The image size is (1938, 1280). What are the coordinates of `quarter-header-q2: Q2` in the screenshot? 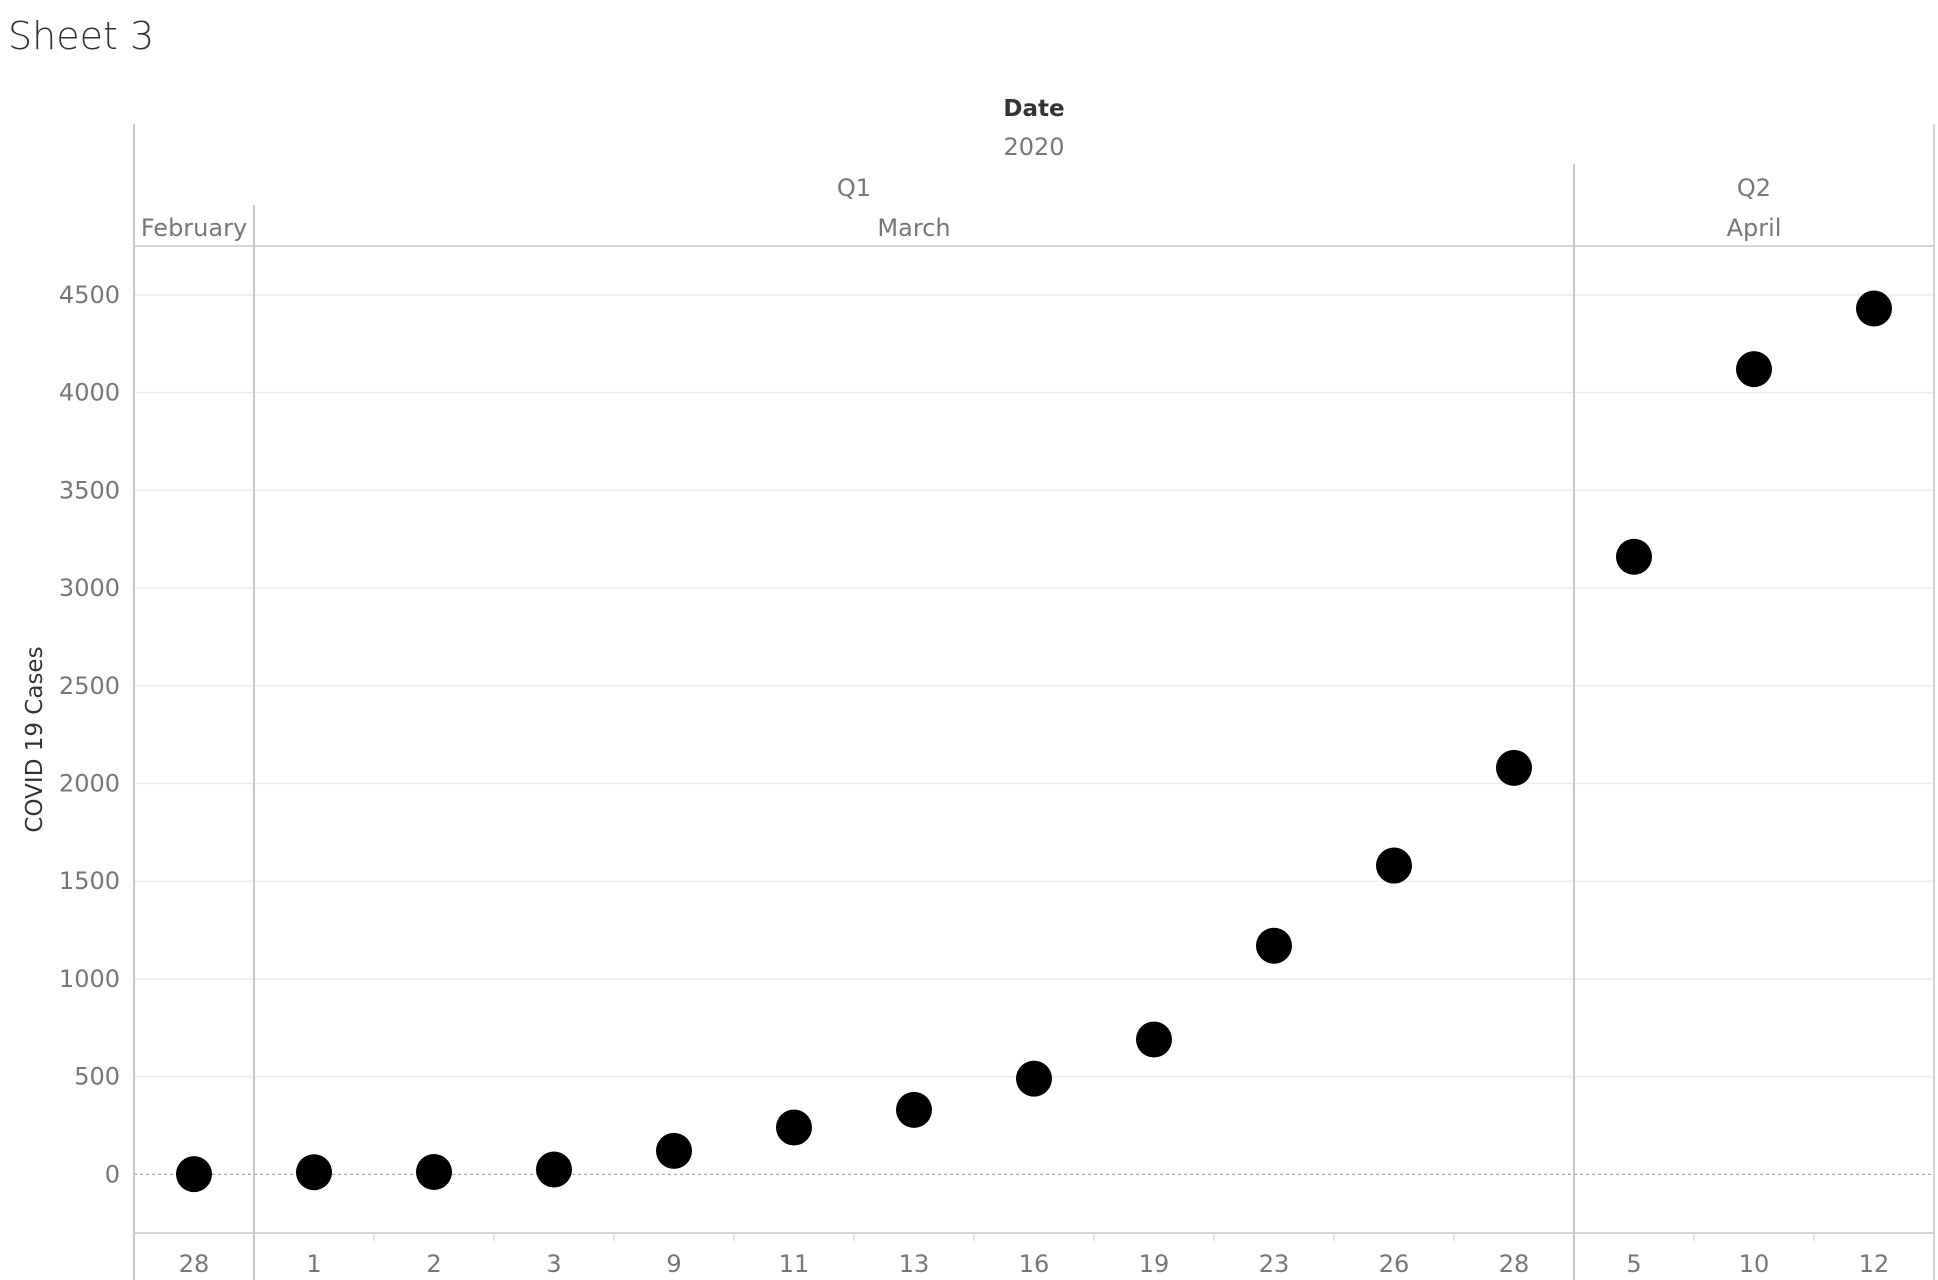 It's located at (1754, 188).